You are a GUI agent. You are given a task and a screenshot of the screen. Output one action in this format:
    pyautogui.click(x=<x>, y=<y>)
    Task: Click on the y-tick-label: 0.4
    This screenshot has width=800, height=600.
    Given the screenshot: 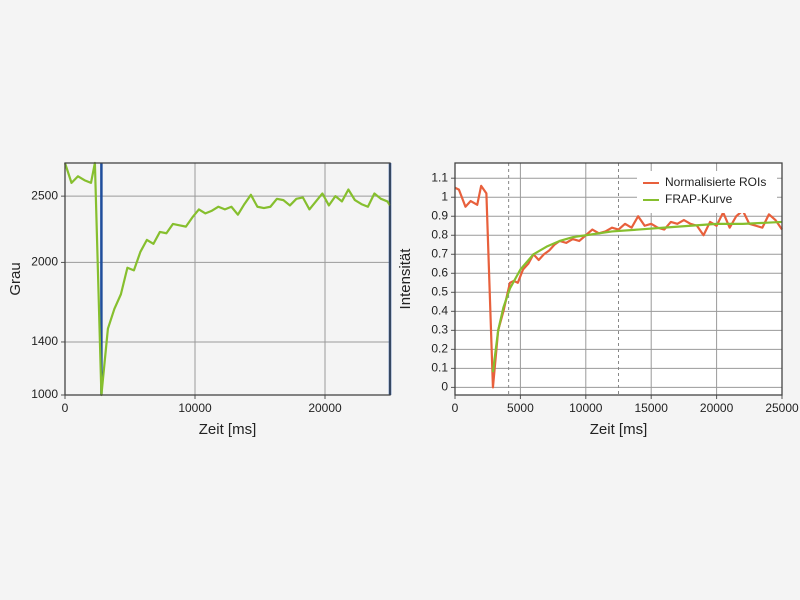 What is the action you would take?
    pyautogui.click(x=439, y=310)
    